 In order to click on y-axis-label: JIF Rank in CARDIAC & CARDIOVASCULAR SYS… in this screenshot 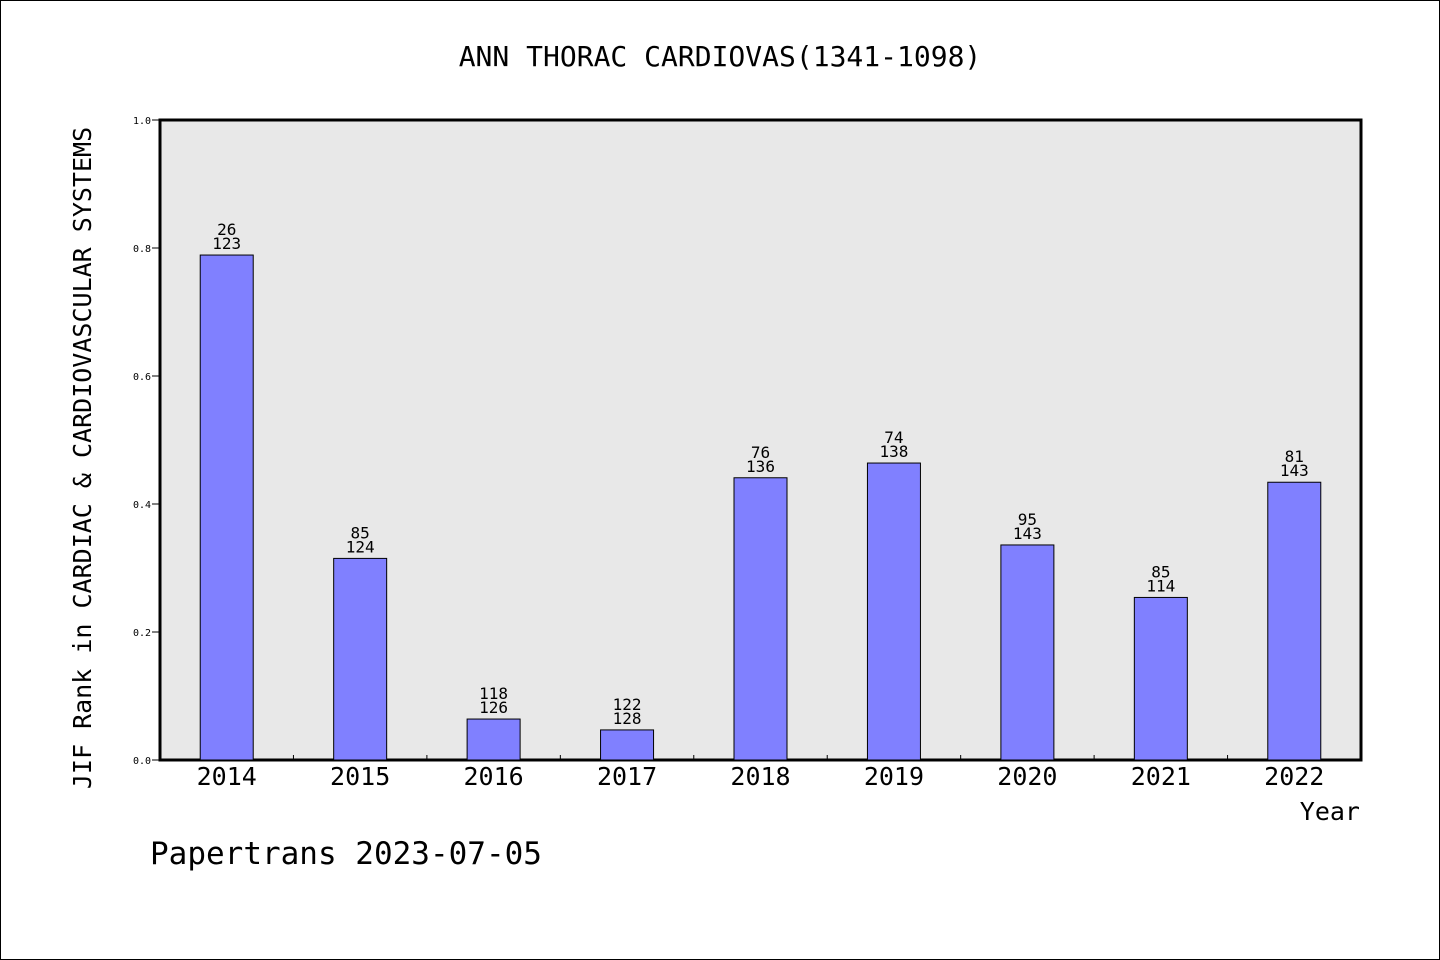, I will do `click(82, 458)`.